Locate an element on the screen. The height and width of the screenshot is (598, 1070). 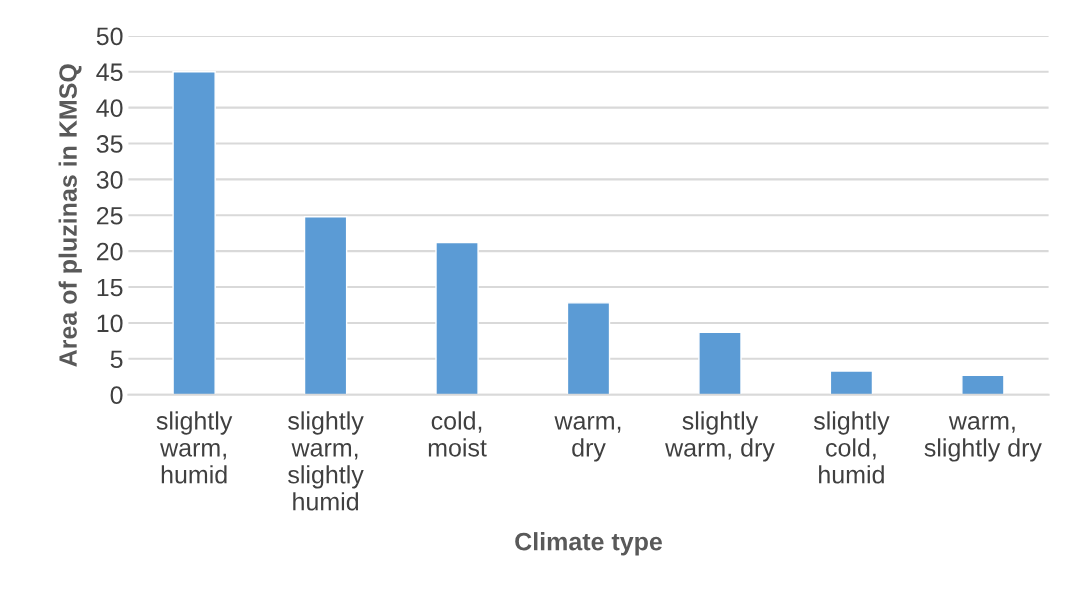
y-tick-label: 50 is located at coordinates (109, 36).